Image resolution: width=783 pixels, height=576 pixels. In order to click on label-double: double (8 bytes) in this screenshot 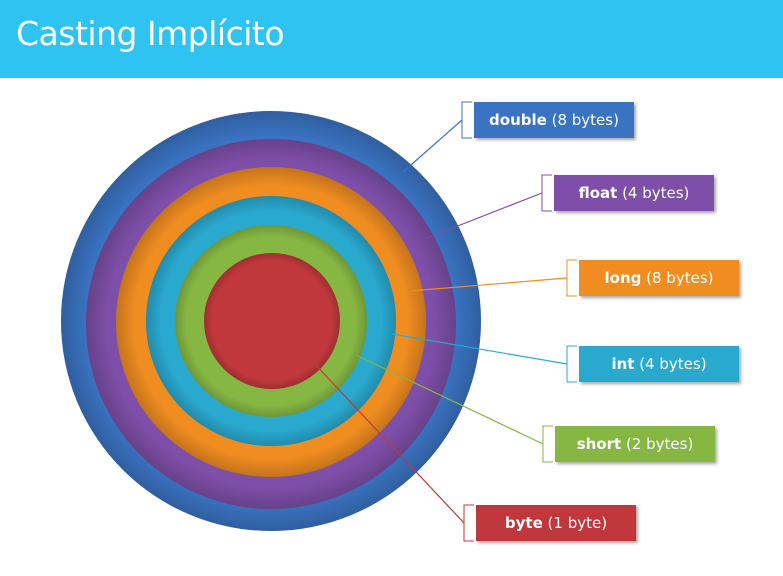, I will do `click(554, 120)`.